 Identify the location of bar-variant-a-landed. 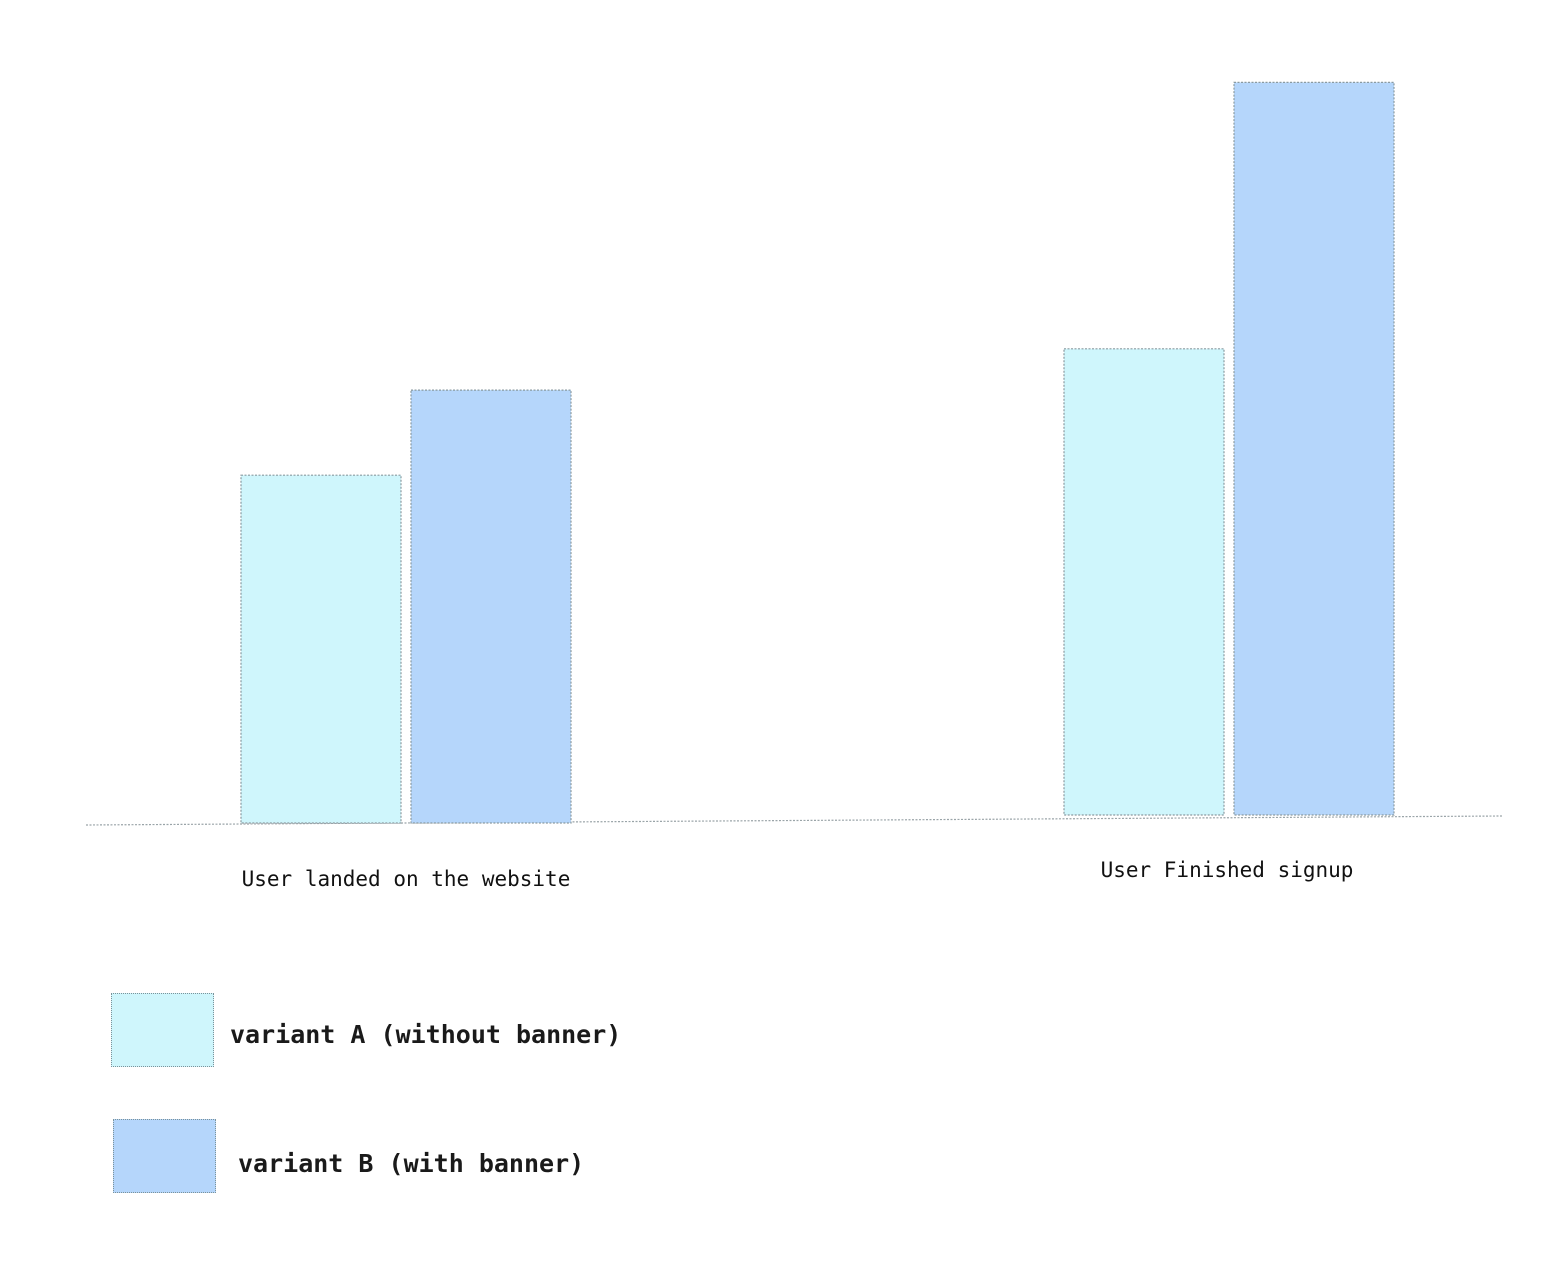
(321, 649).